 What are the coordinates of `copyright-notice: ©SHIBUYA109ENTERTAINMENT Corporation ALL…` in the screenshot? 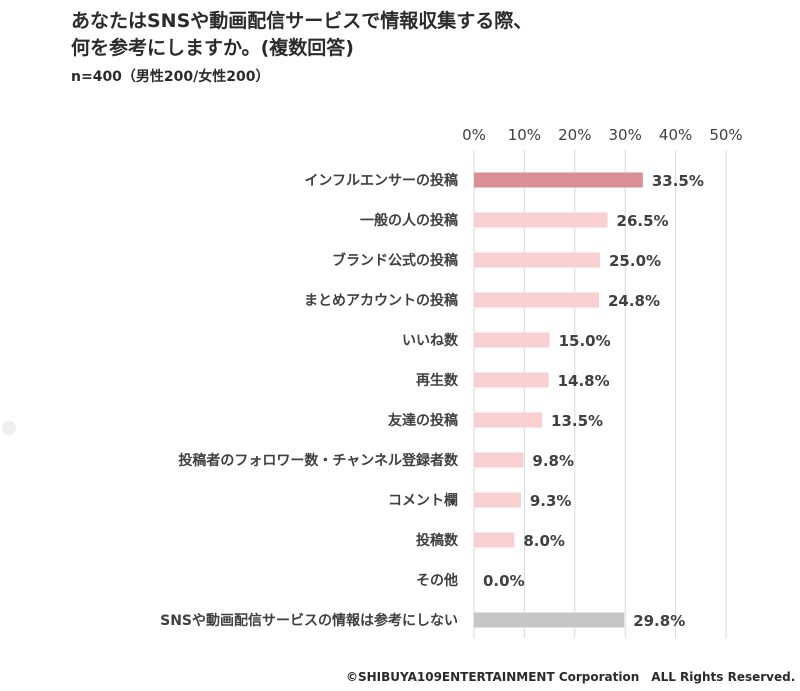 It's located at (571, 677).